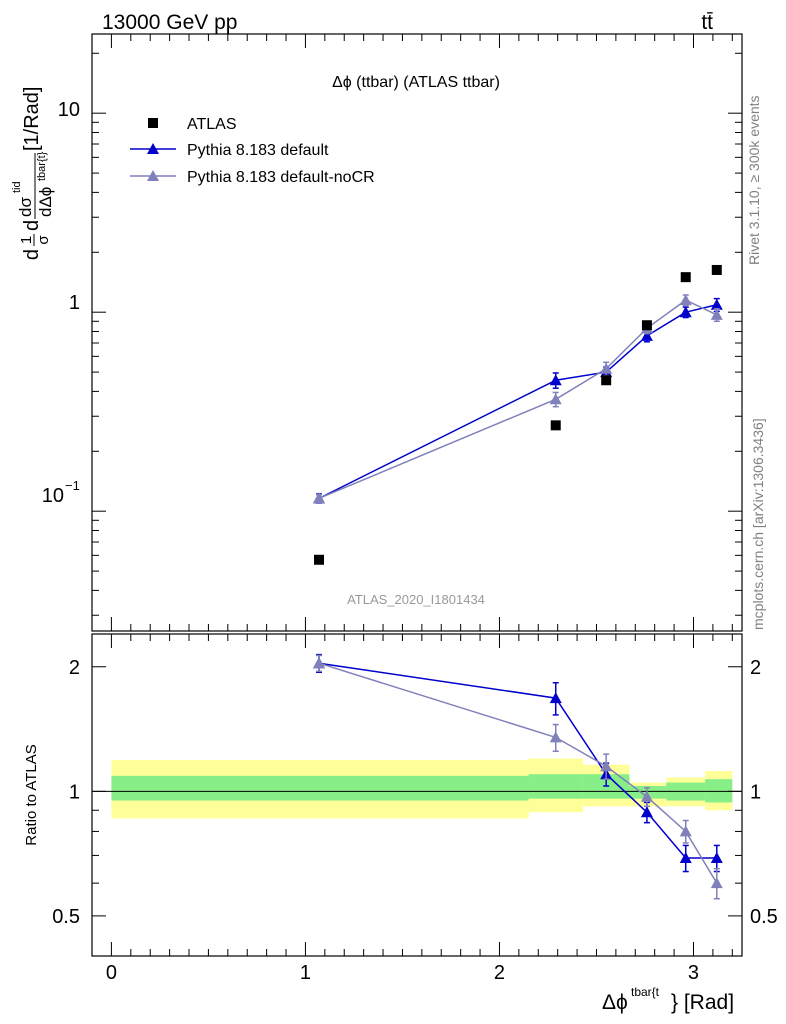  Describe the element at coordinates (111, 973) in the screenshot. I see `ratio-xtick-label: 0` at that location.